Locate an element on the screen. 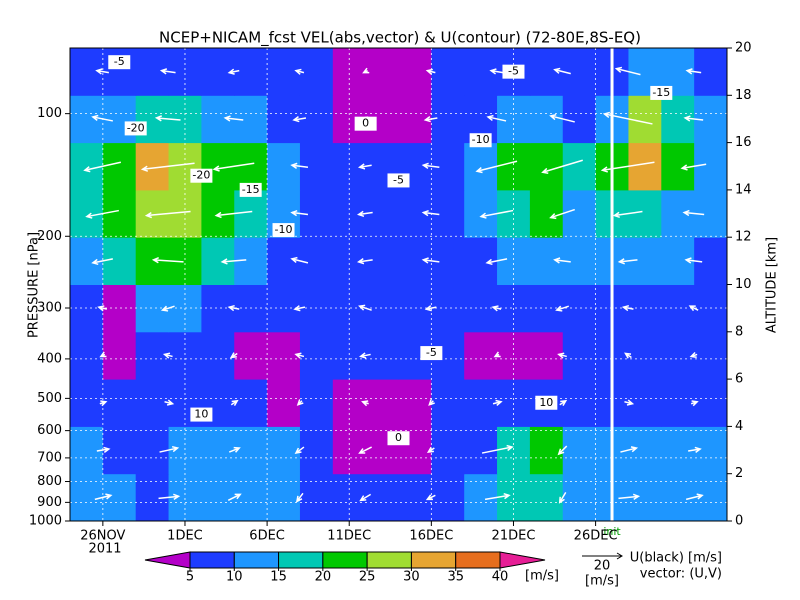 The width and height of the screenshot is (800, 600). y-tick-label: 300 is located at coordinates (49, 308).